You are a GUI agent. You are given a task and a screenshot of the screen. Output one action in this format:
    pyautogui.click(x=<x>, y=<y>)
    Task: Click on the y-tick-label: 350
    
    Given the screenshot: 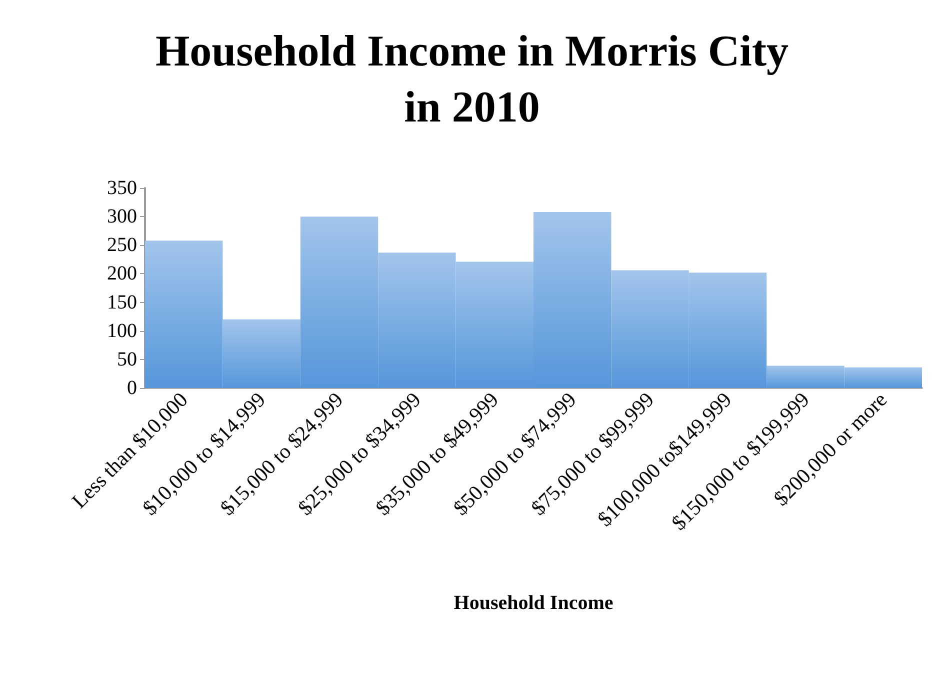 What is the action you would take?
    pyautogui.click(x=122, y=188)
    